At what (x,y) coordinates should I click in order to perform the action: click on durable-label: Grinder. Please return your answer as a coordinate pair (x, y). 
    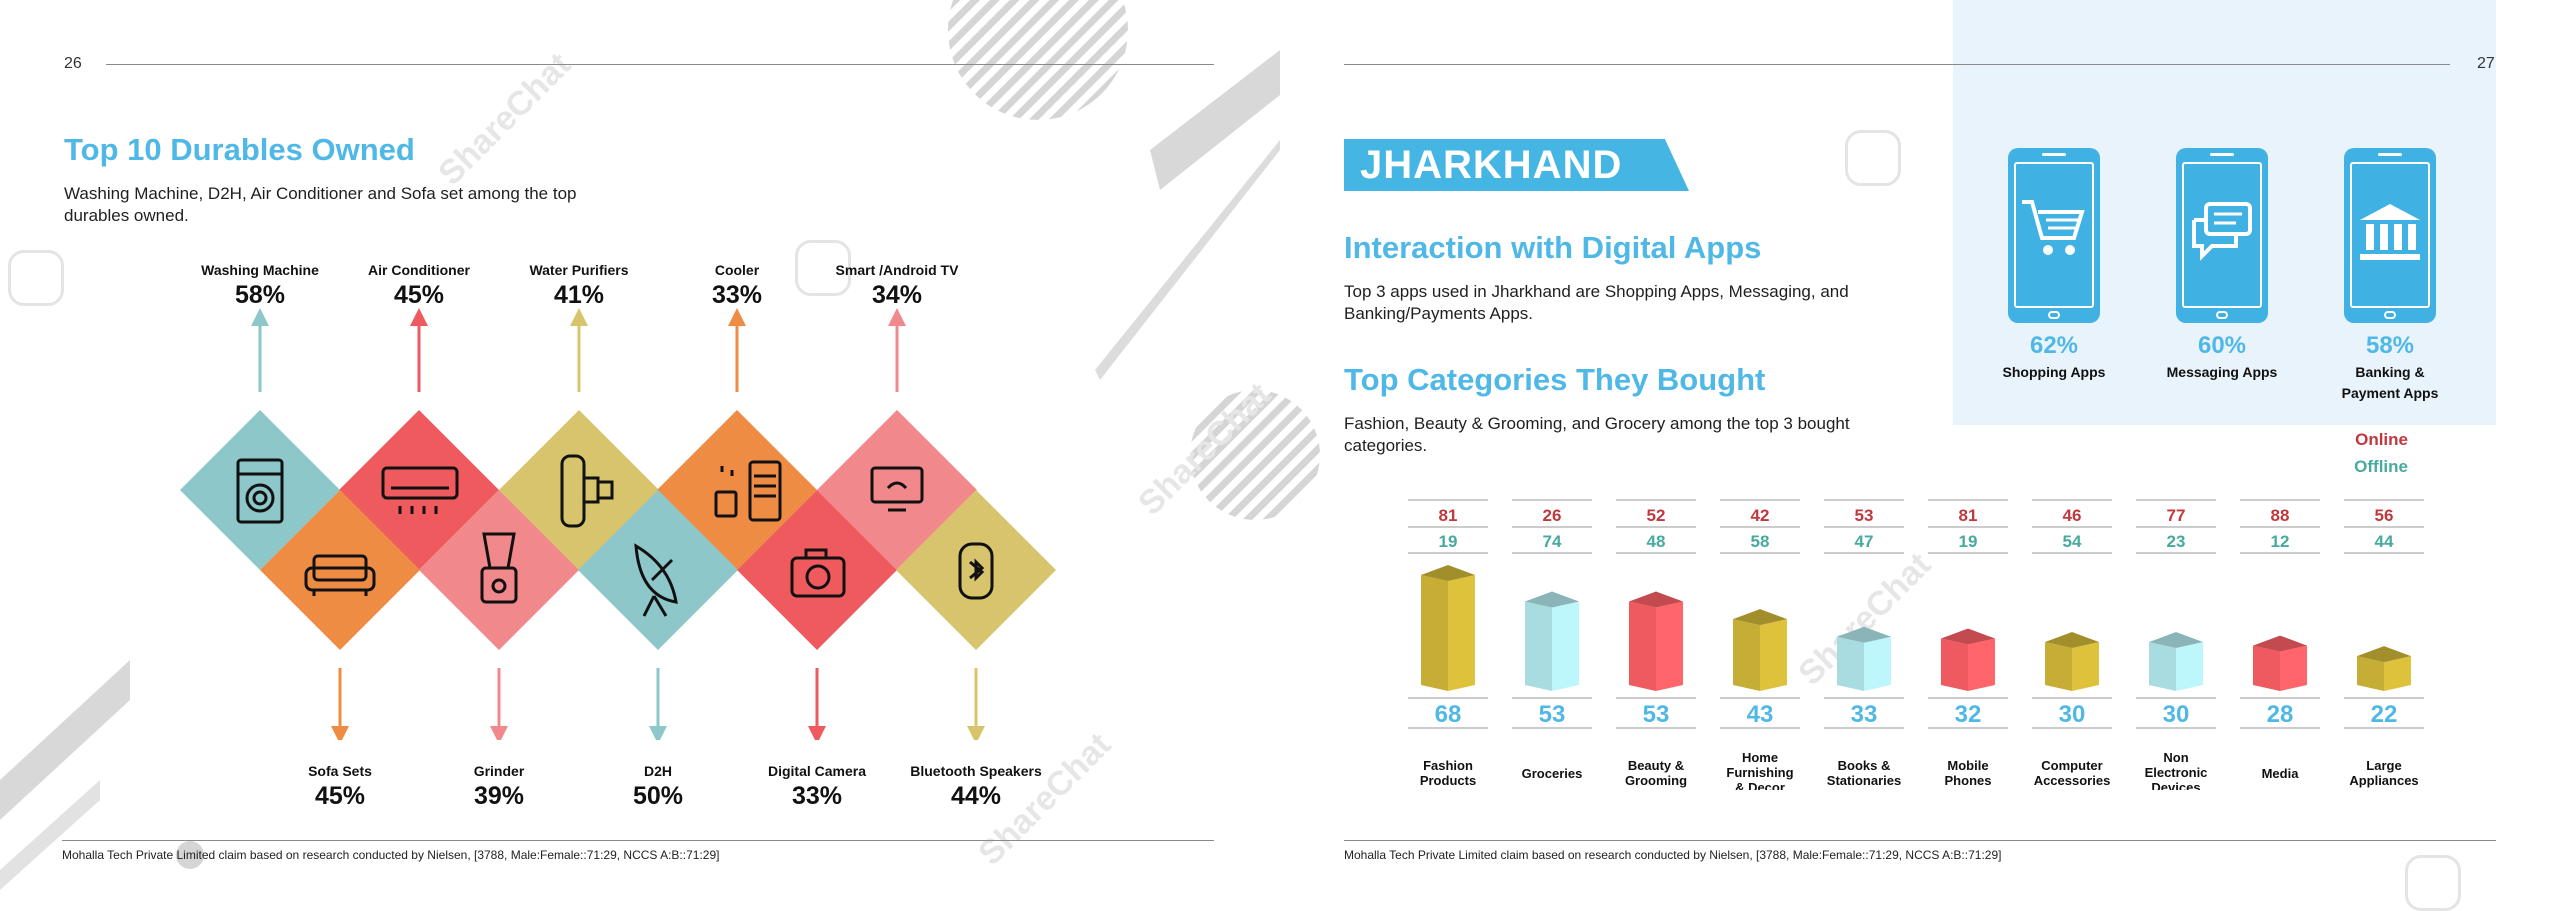
    Looking at the image, I should click on (499, 771).